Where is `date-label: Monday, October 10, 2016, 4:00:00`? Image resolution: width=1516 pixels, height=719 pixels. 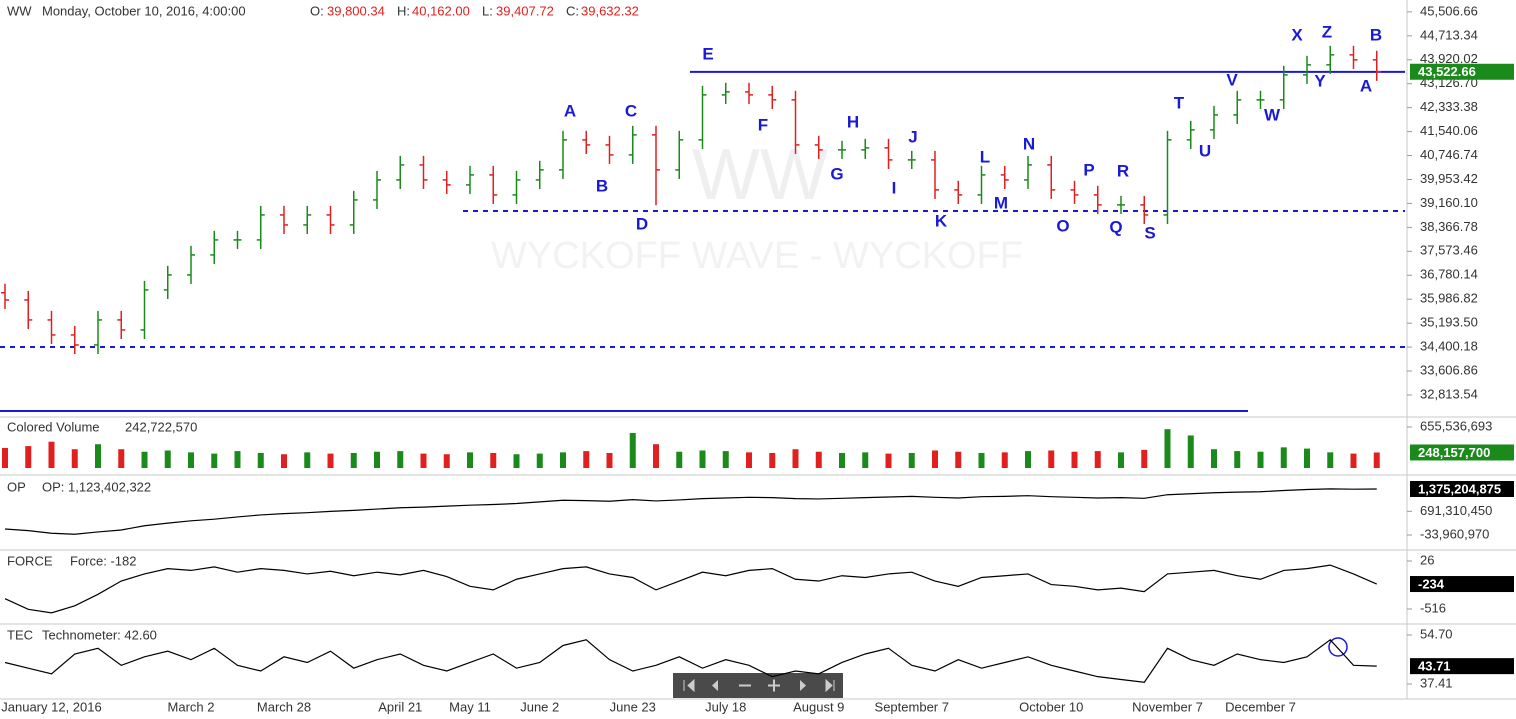
date-label: Monday, October 10, 2016, 4:00:00 is located at coordinates (144, 10).